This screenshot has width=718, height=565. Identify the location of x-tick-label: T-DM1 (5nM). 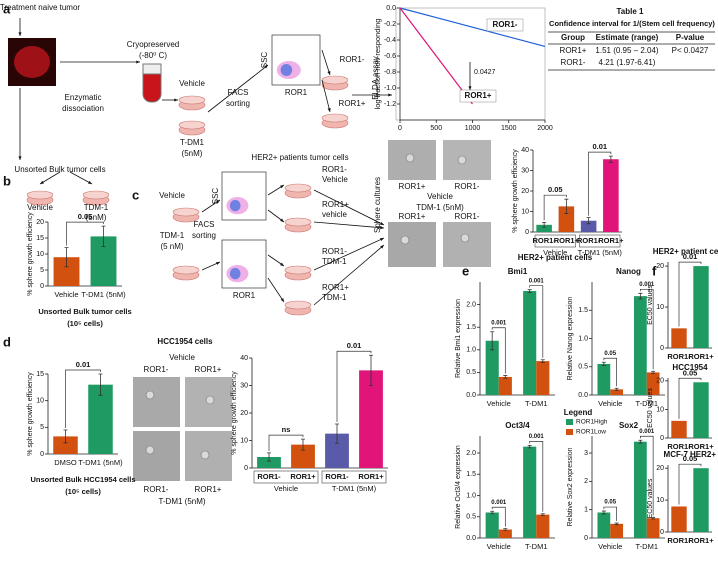
(100, 462).